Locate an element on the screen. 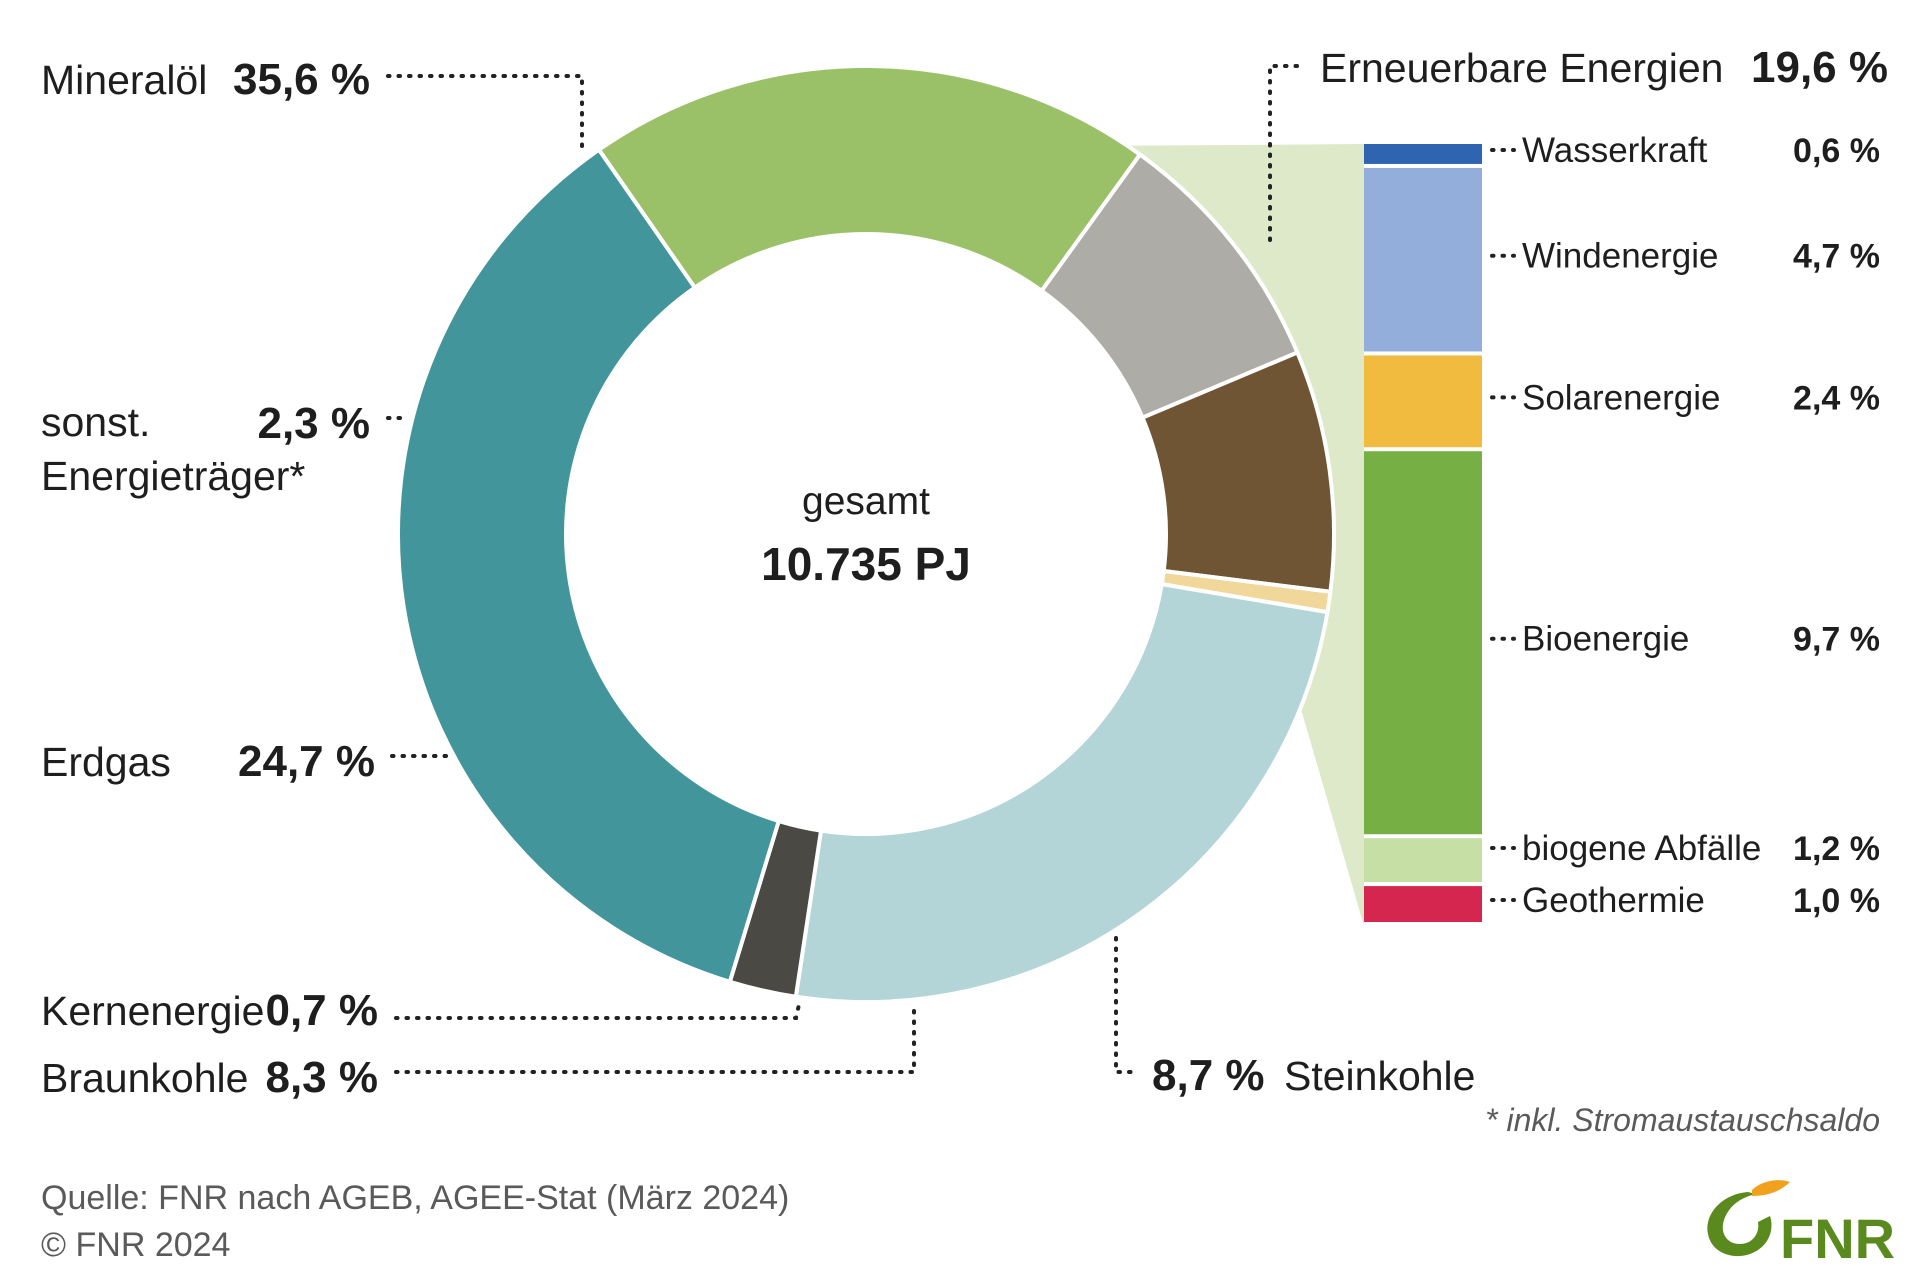  leader-kernenergie is located at coordinates (598, 1009).